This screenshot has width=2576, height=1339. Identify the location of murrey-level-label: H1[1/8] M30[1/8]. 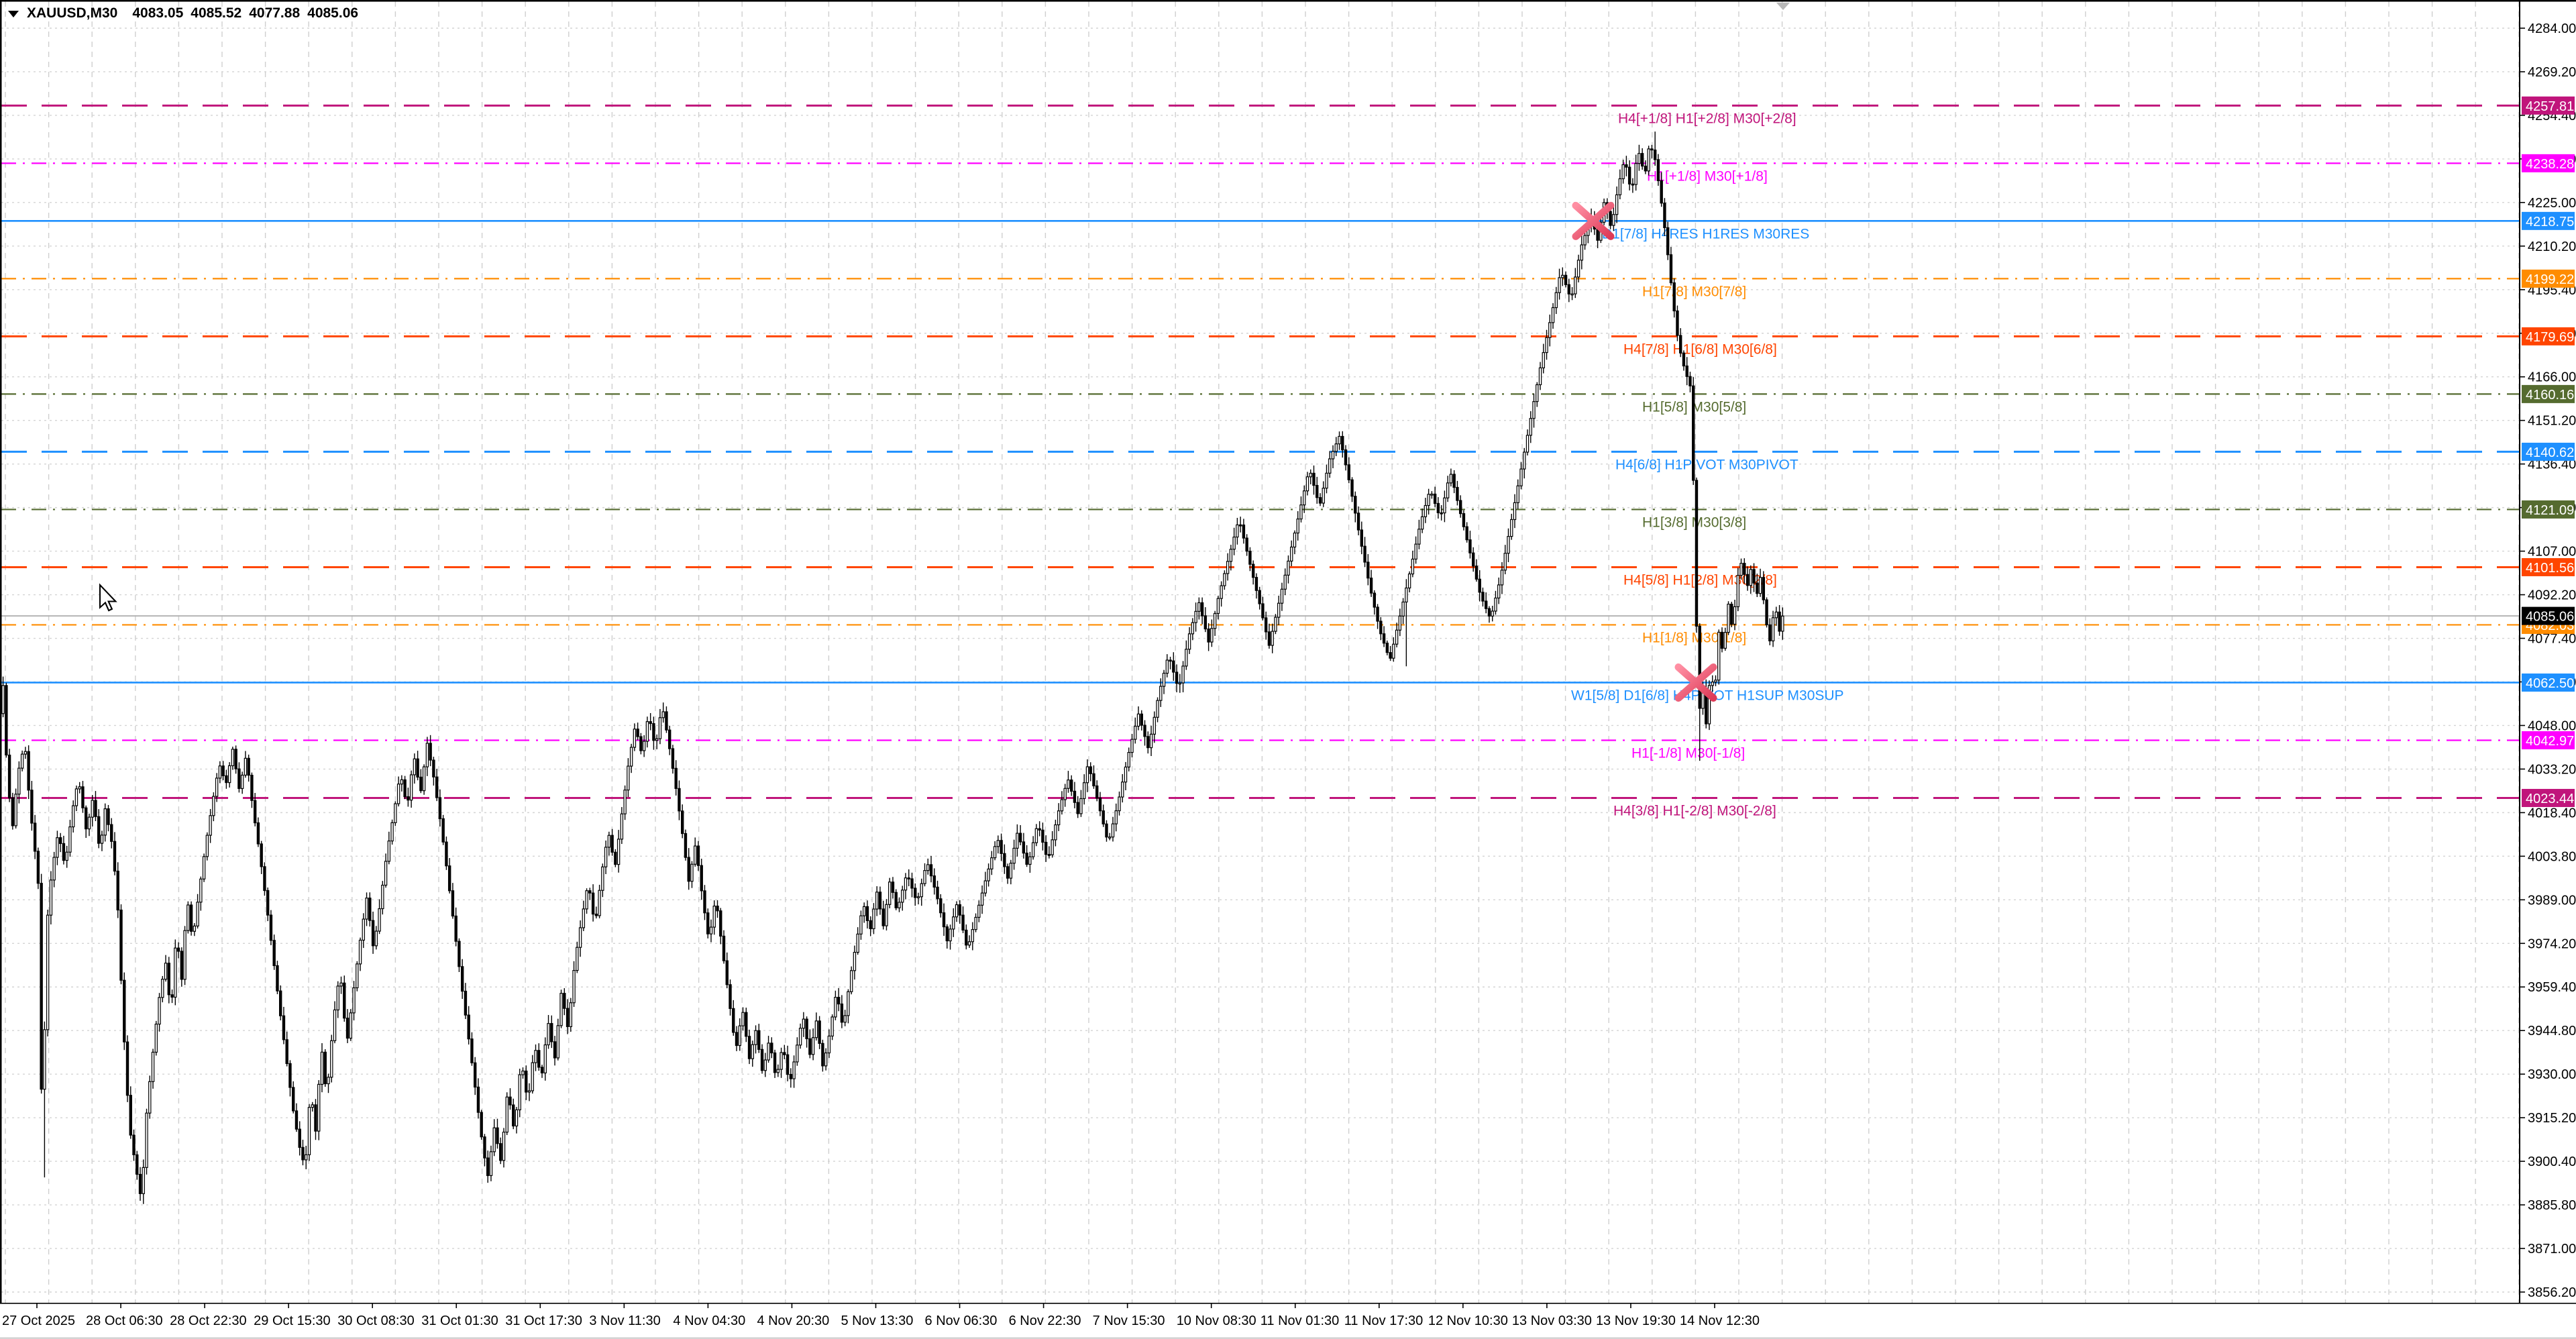
(1694, 637).